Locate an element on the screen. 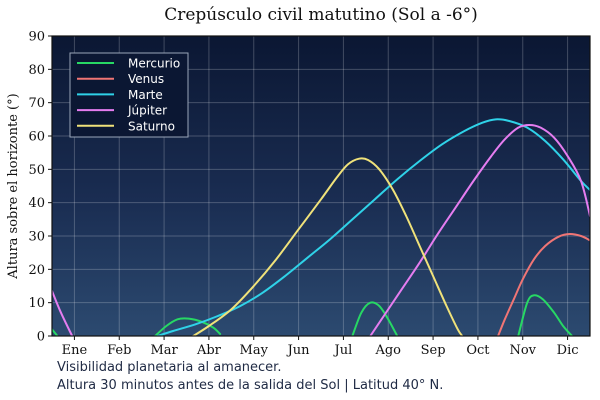  y-tick-label: 60 is located at coordinates (36, 137).